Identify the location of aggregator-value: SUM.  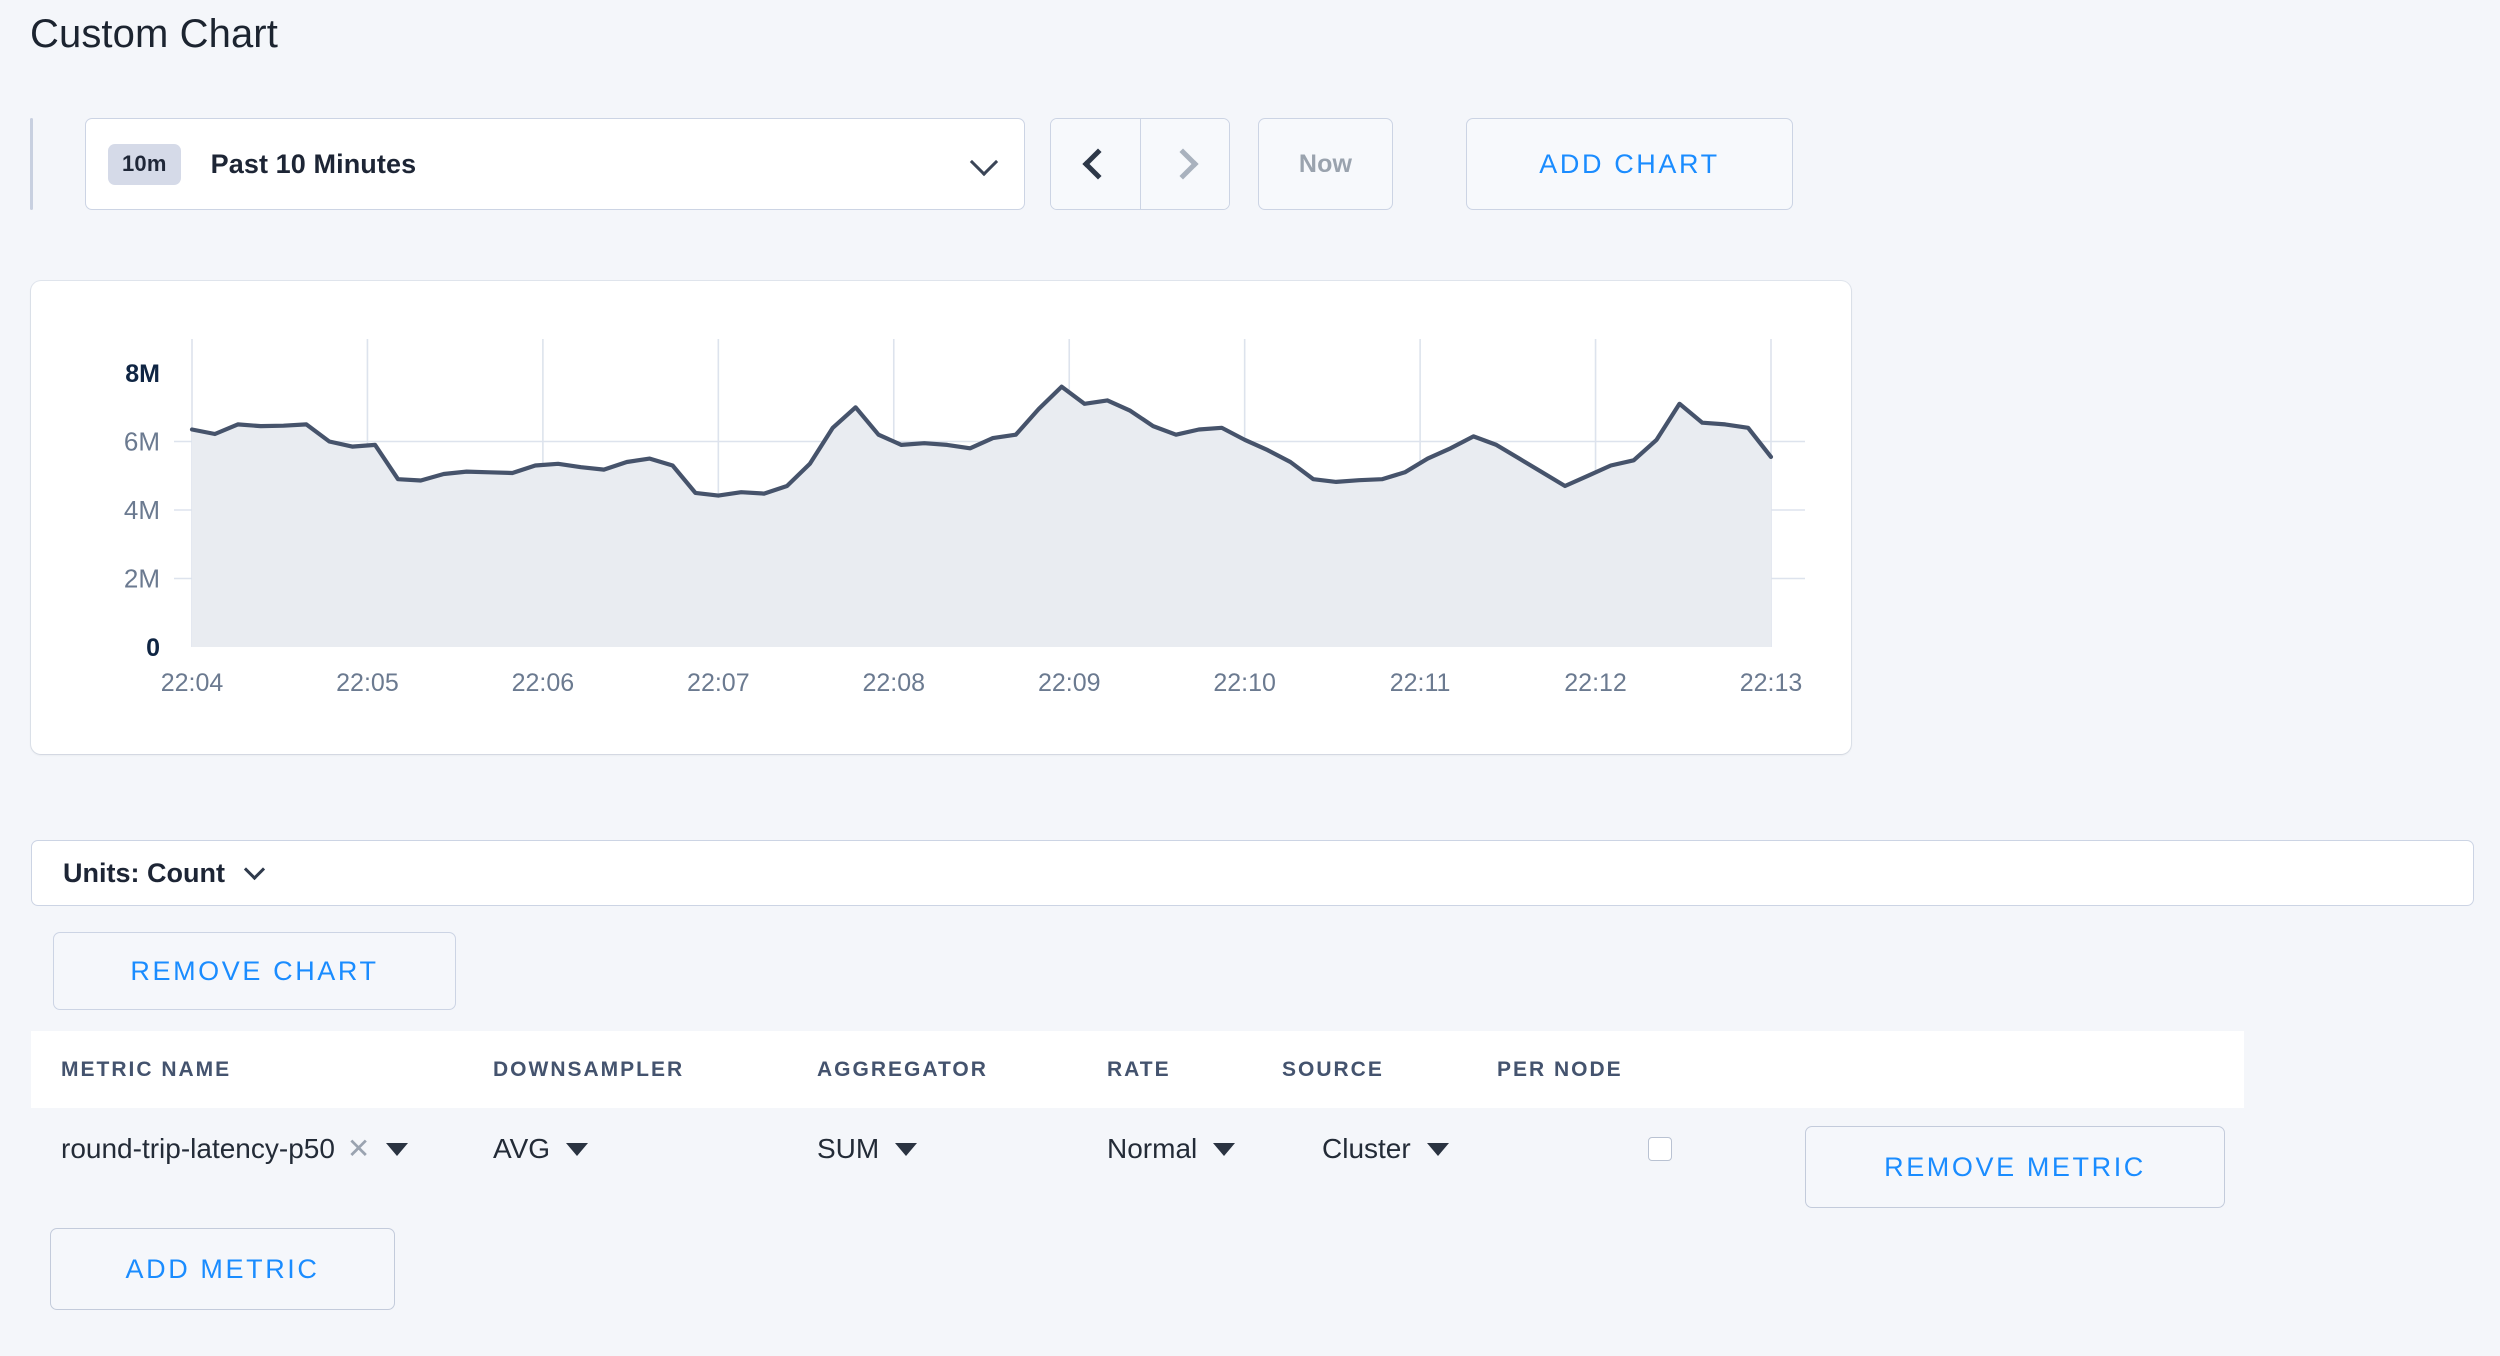
(848, 1148).